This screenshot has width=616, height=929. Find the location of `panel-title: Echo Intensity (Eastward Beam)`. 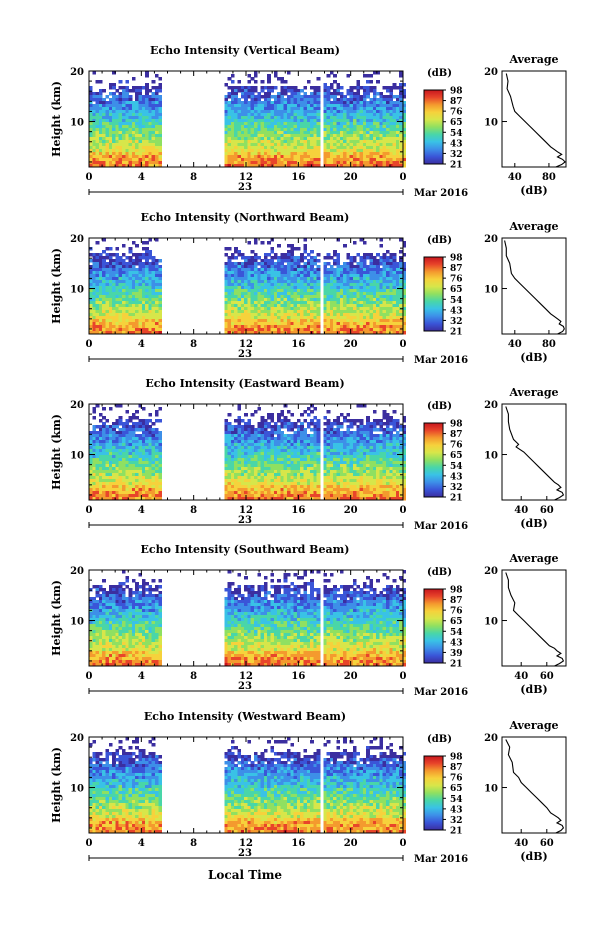

panel-title: Echo Intensity (Eastward Beam) is located at coordinates (244, 383).